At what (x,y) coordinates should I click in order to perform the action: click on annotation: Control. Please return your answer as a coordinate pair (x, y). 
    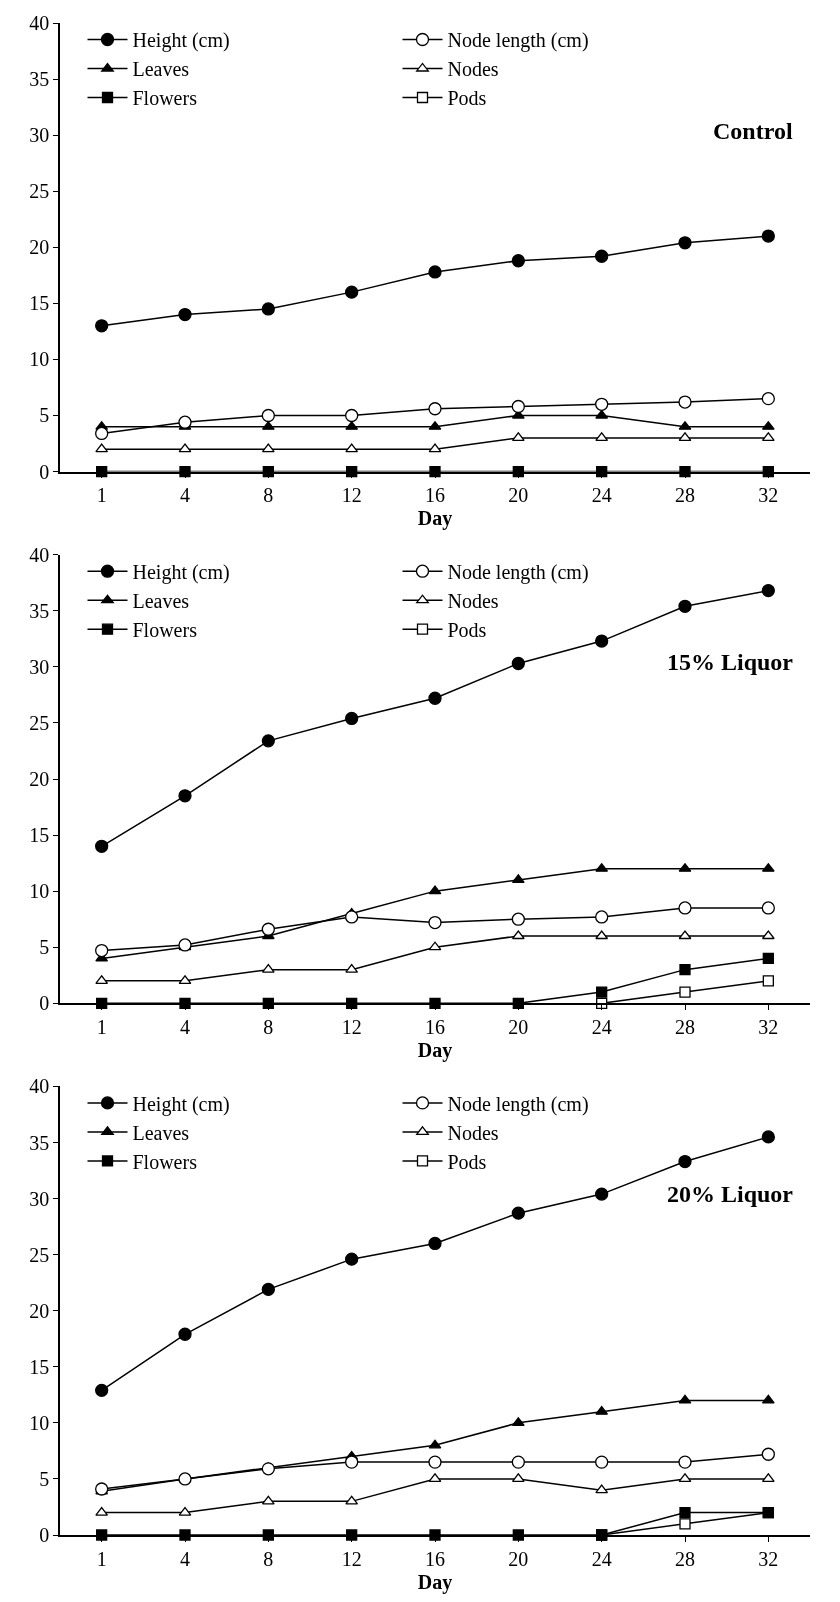
    Looking at the image, I should click on (753, 131).